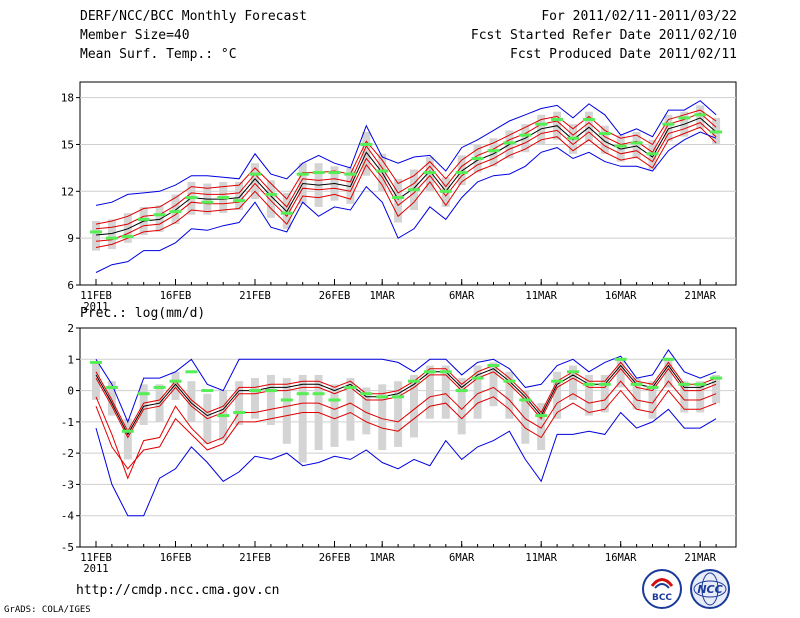  I want to click on precipitation-ytick-label: 2, so click(70, 328).